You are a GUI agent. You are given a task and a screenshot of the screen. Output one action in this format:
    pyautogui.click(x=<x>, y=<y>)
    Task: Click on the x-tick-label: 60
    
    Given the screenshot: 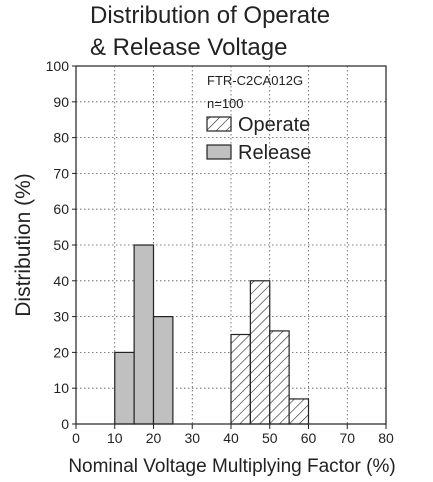 What is the action you would take?
    pyautogui.click(x=309, y=438)
    